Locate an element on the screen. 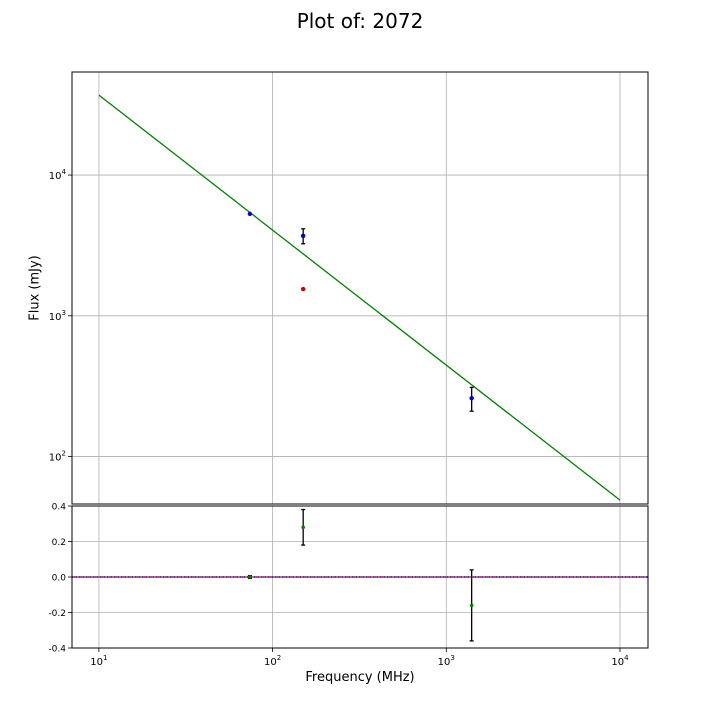  main-y-tick-label: 10² is located at coordinates (57, 457).